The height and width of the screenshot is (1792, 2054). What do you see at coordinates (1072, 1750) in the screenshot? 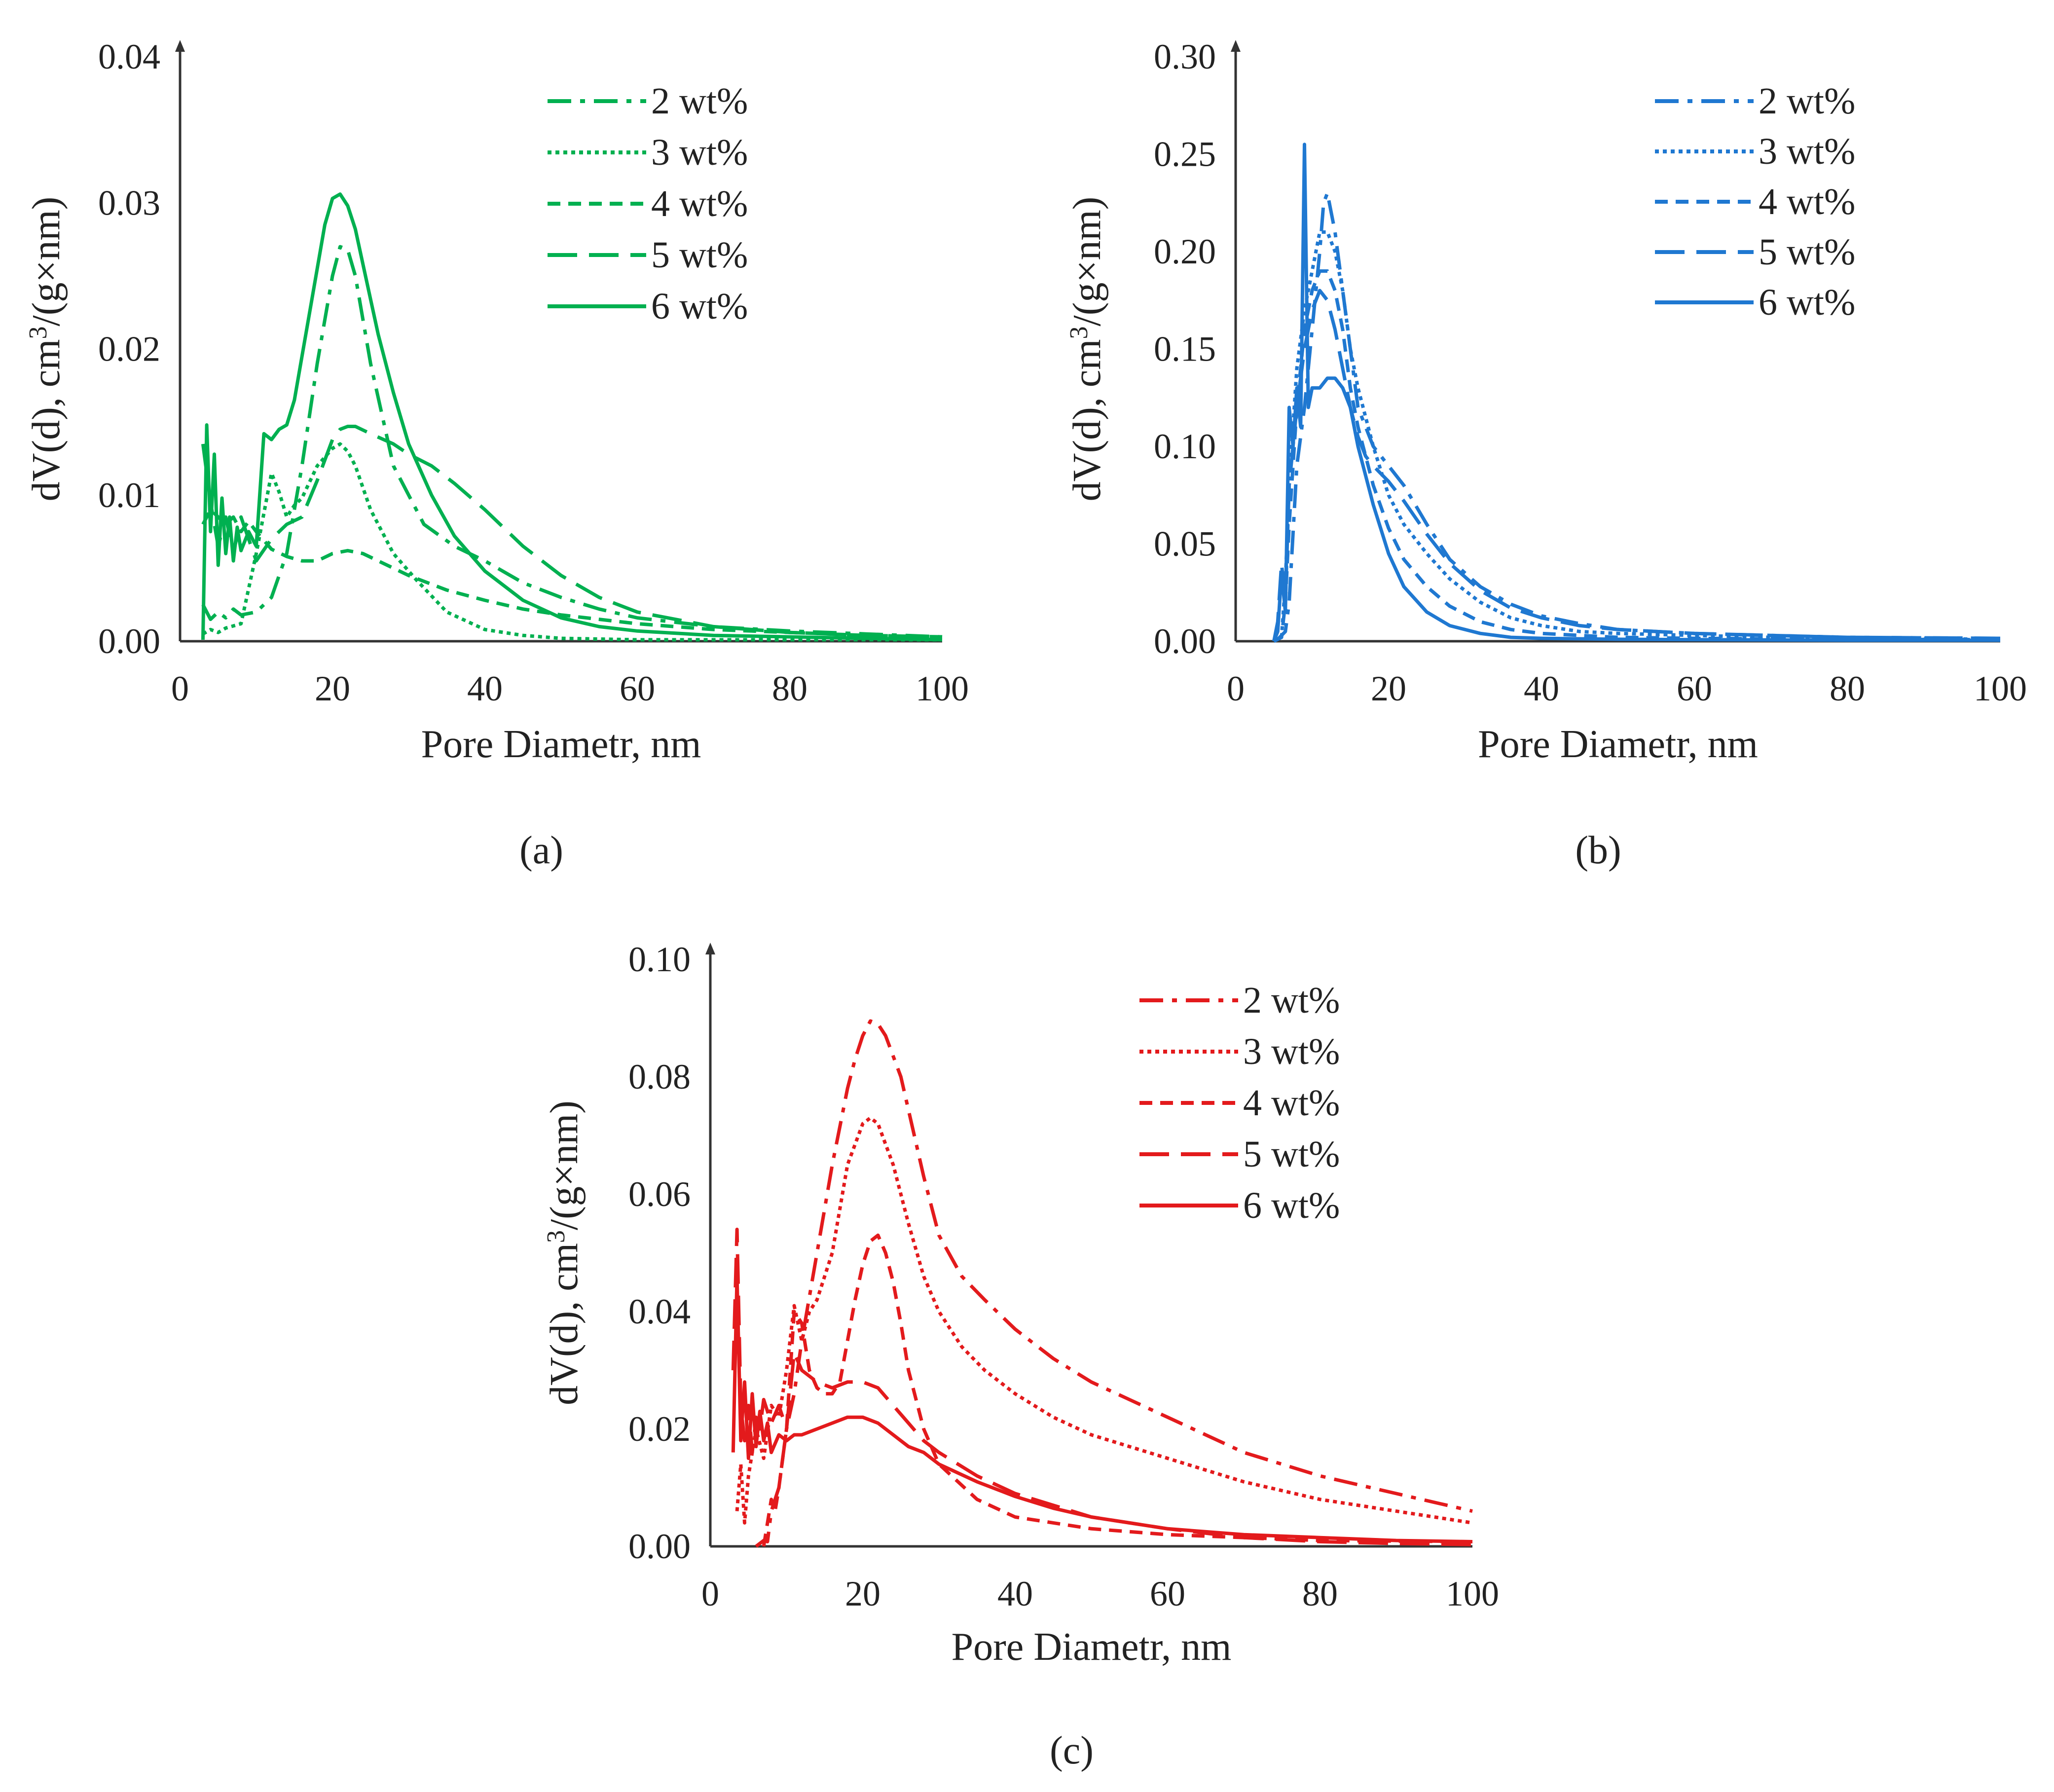
I see `panel-label: (c)` at bounding box center [1072, 1750].